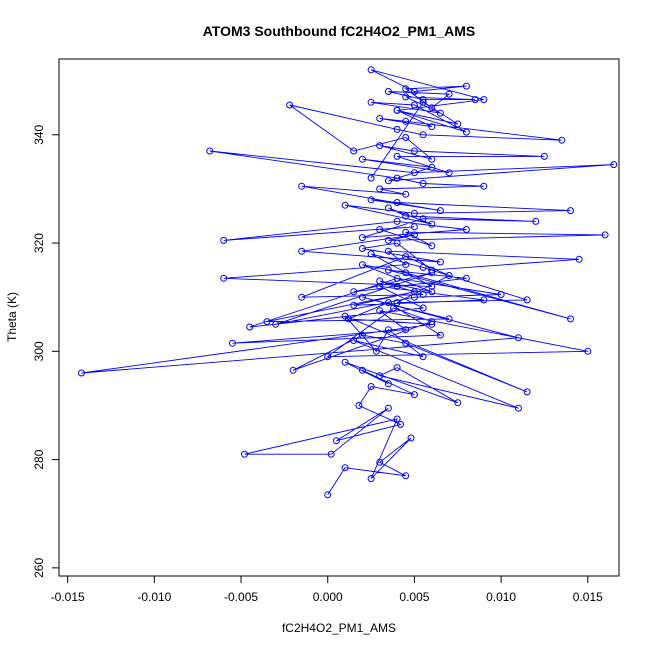 The width and height of the screenshot is (650, 650). What do you see at coordinates (39, 243) in the screenshot?
I see `y-tick-label: 320` at bounding box center [39, 243].